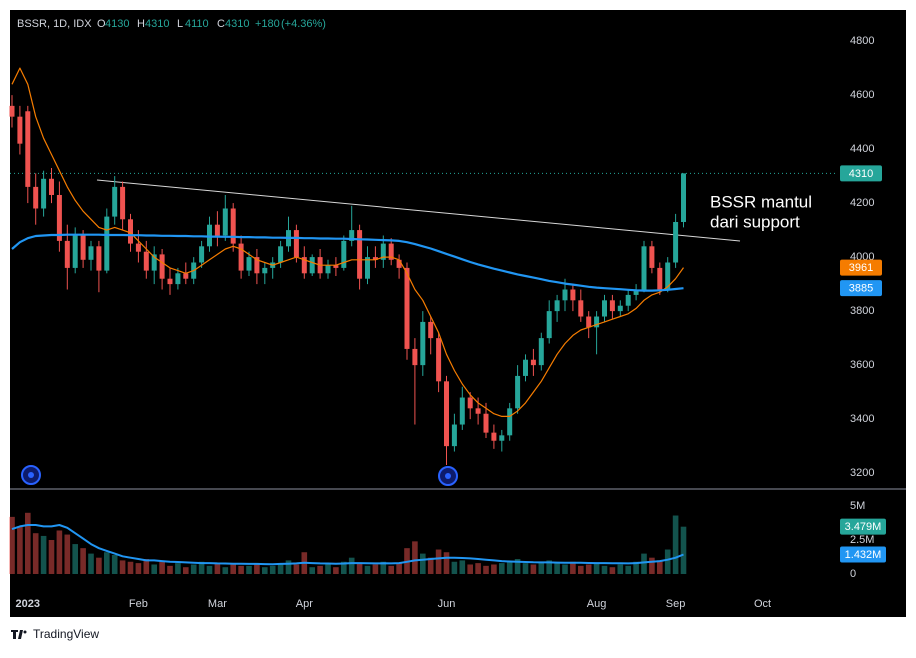  I want to click on ohlc-value: 4110, so click(197, 24).